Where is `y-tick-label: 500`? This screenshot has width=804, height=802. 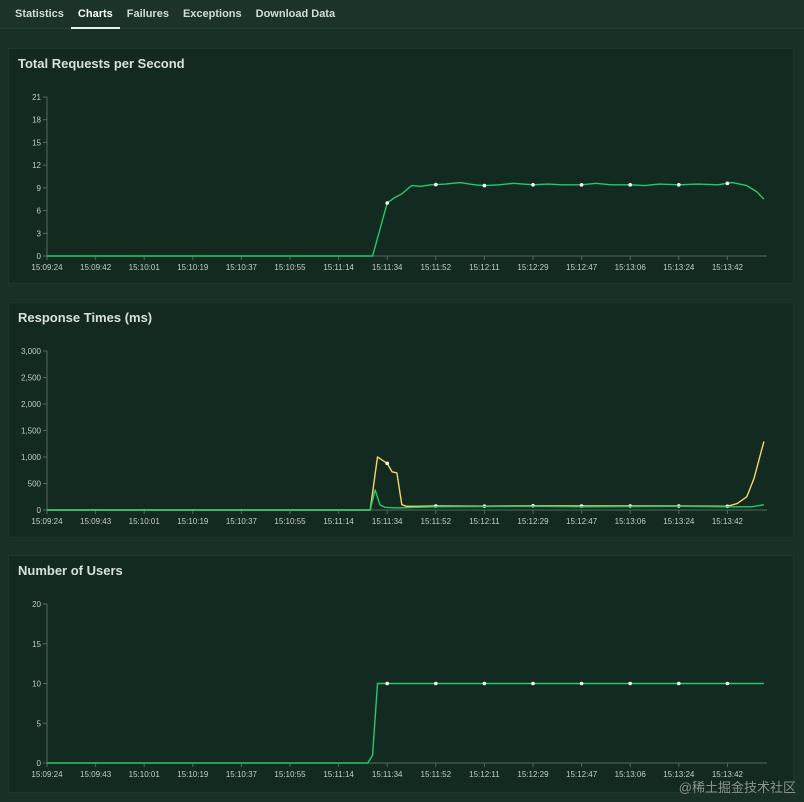 y-tick-label: 500 is located at coordinates (35, 484).